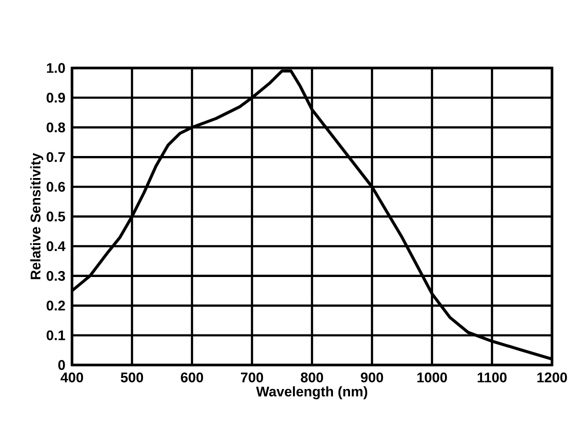 The height and width of the screenshot is (427, 571). What do you see at coordinates (492, 377) in the screenshot?
I see `x-tick-label: 1100` at bounding box center [492, 377].